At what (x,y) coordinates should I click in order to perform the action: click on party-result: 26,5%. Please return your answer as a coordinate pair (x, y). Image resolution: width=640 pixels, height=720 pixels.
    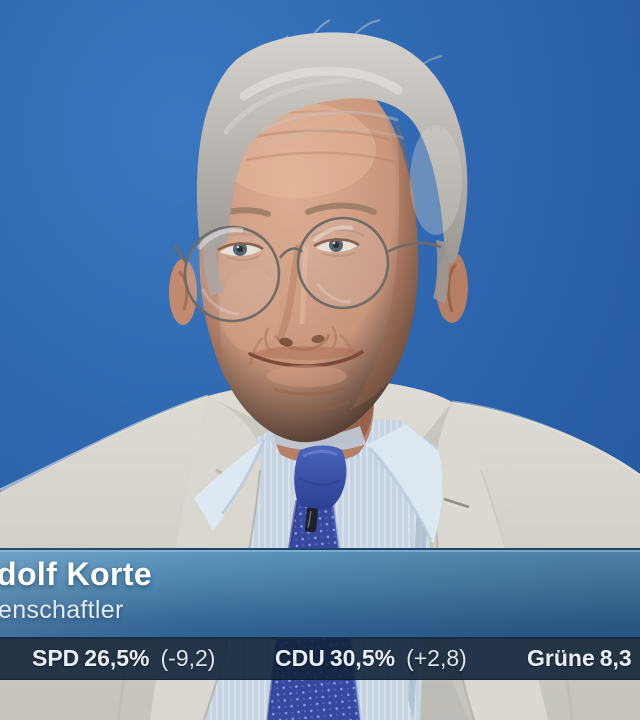
    Looking at the image, I should click on (117, 658).